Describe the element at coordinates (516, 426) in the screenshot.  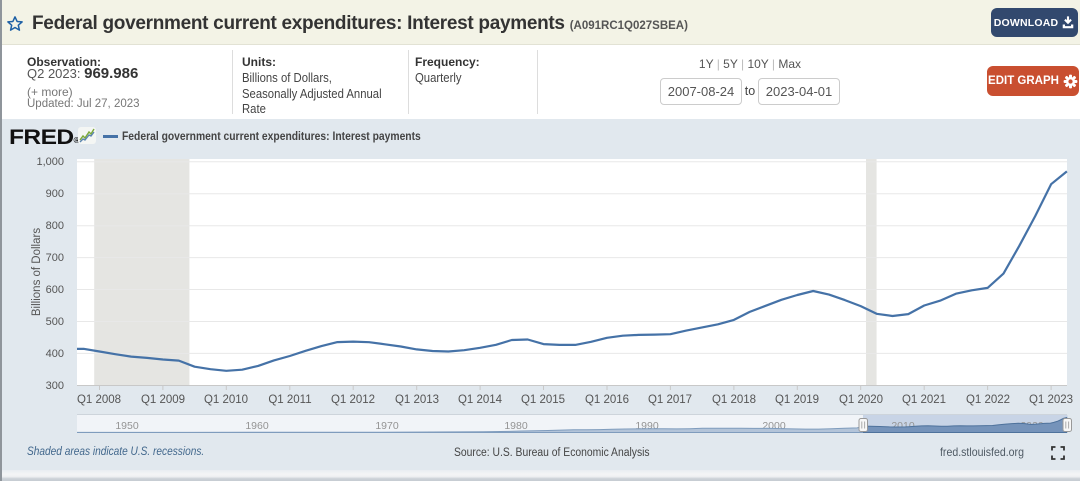
I see `svg-text: 1980` at that location.